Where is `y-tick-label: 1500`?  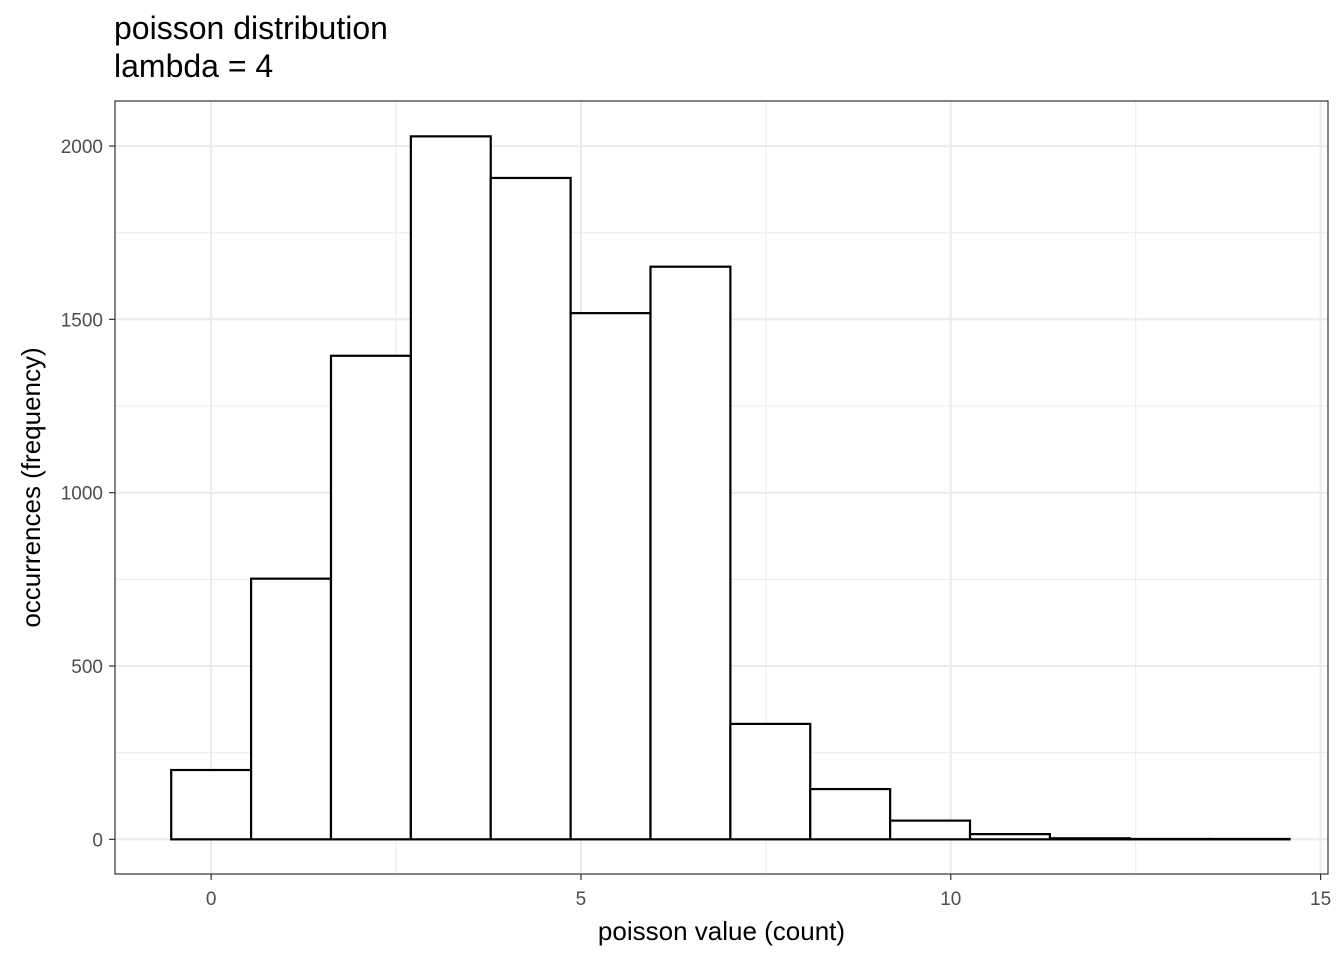 y-tick-label: 1500 is located at coordinates (82, 320).